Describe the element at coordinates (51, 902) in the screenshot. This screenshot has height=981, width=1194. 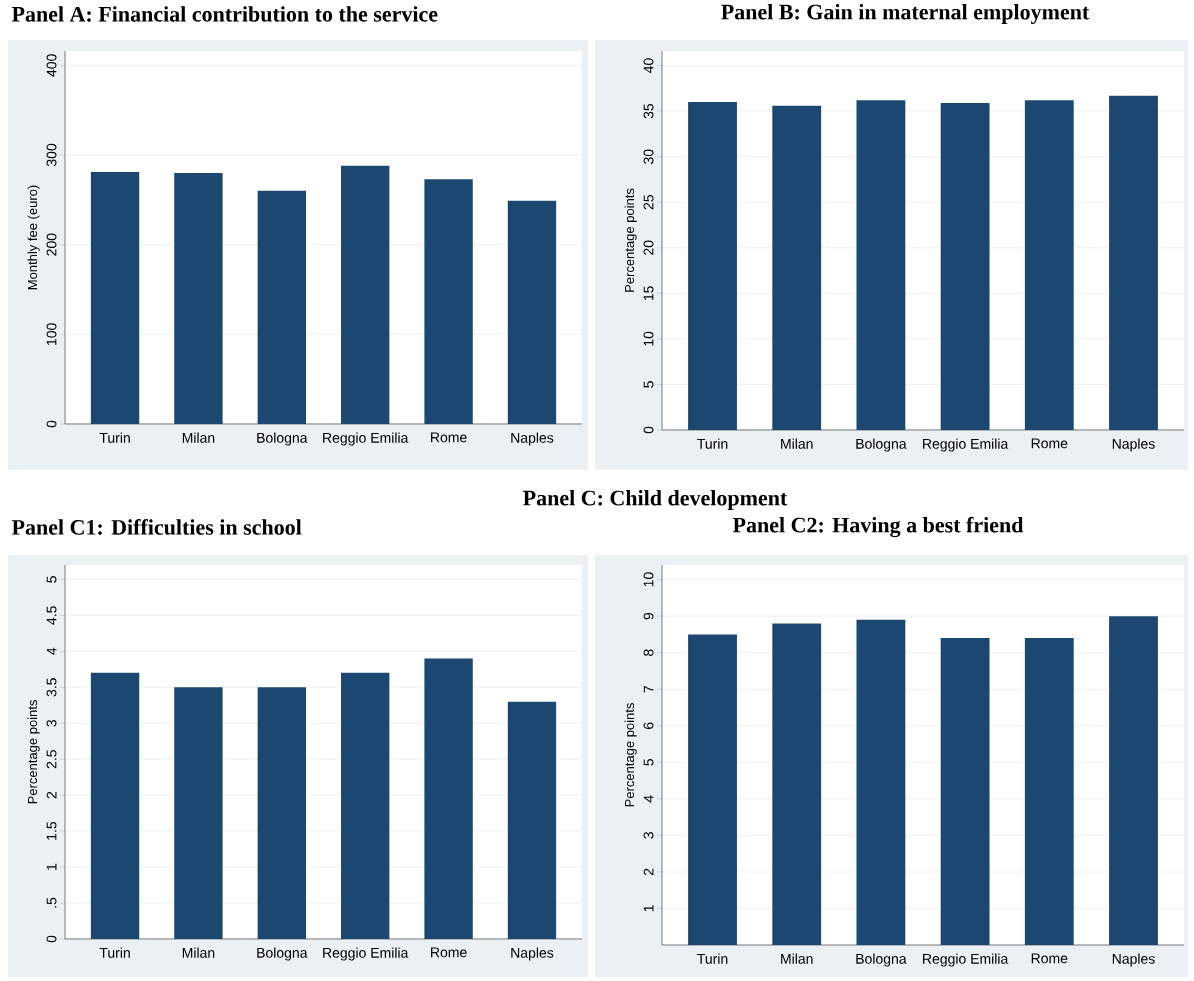
I see `y-tick-label: .5` at that location.